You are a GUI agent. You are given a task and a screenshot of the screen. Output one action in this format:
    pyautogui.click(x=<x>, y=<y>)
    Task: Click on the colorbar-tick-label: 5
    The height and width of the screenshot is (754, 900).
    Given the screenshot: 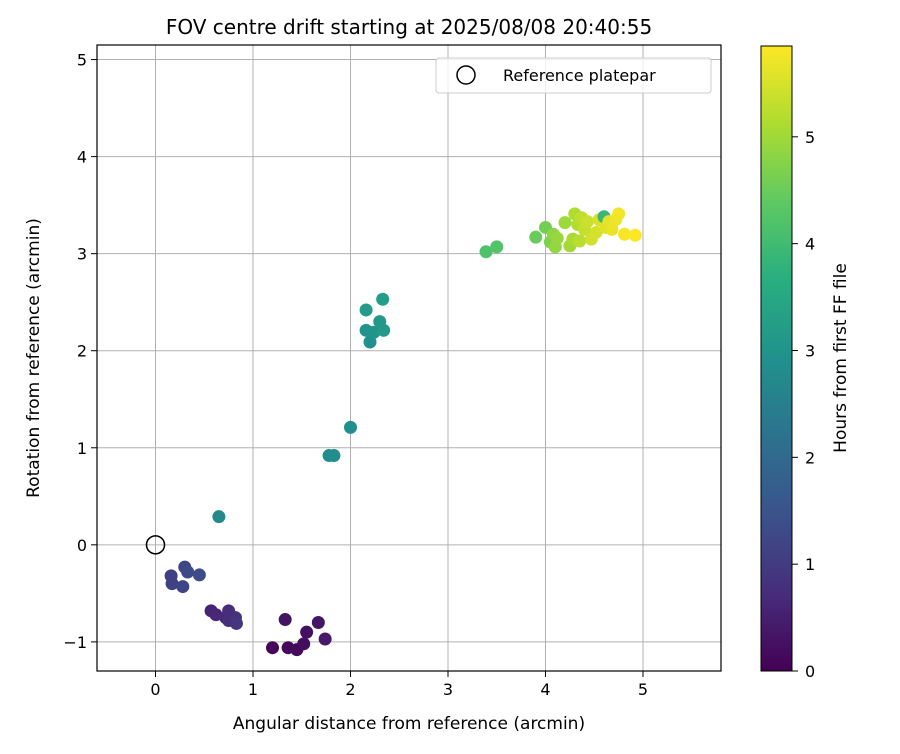 What is the action you would take?
    pyautogui.click(x=810, y=137)
    